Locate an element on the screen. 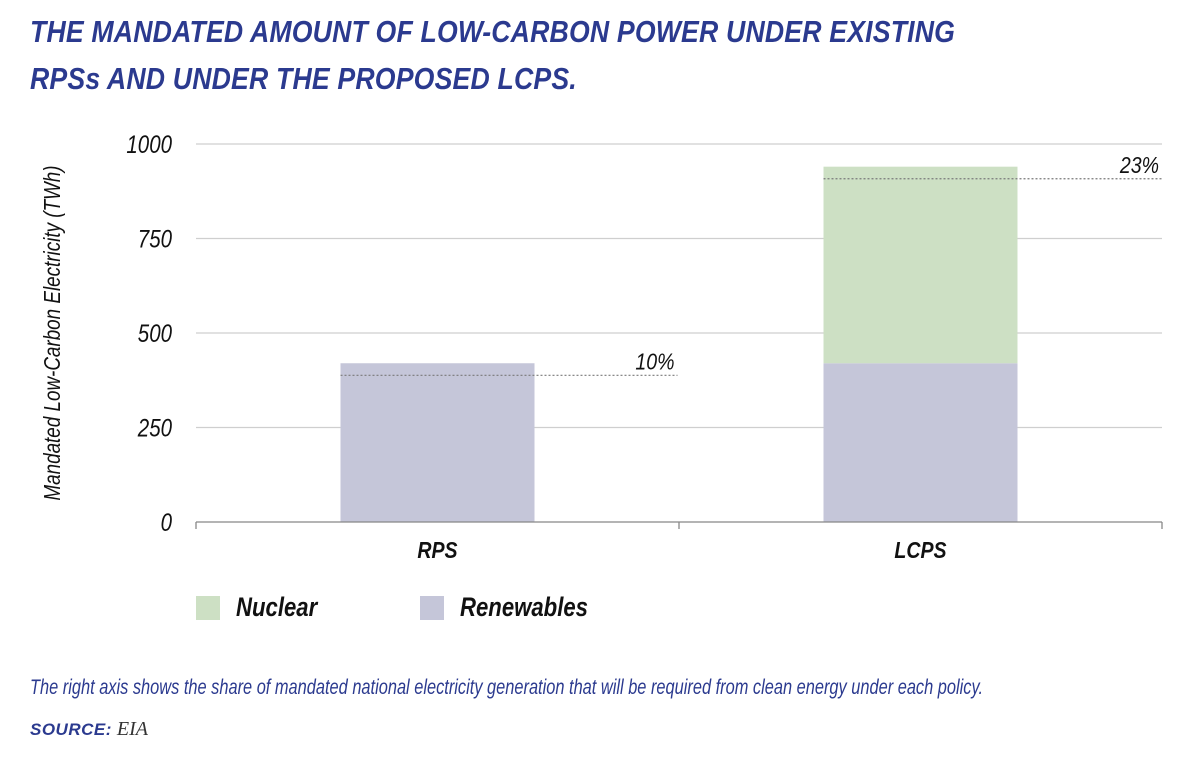  source-line: SOURCE: EIA is located at coordinates (89, 729).